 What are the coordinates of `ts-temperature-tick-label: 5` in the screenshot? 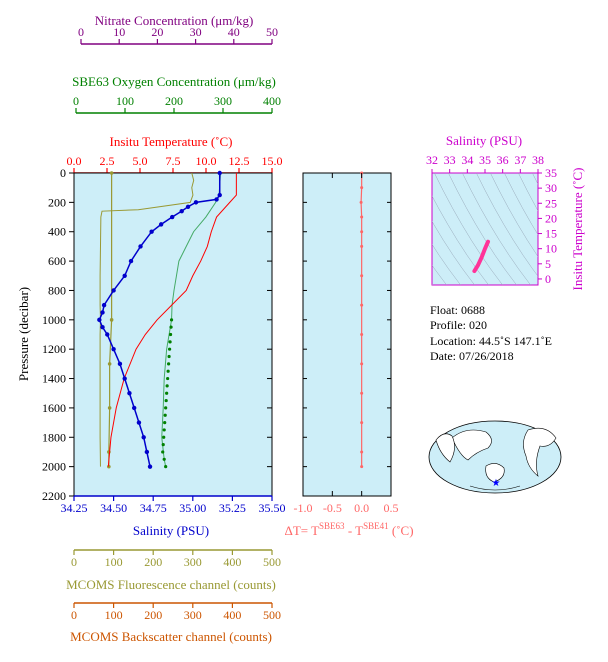 It's located at (548, 264).